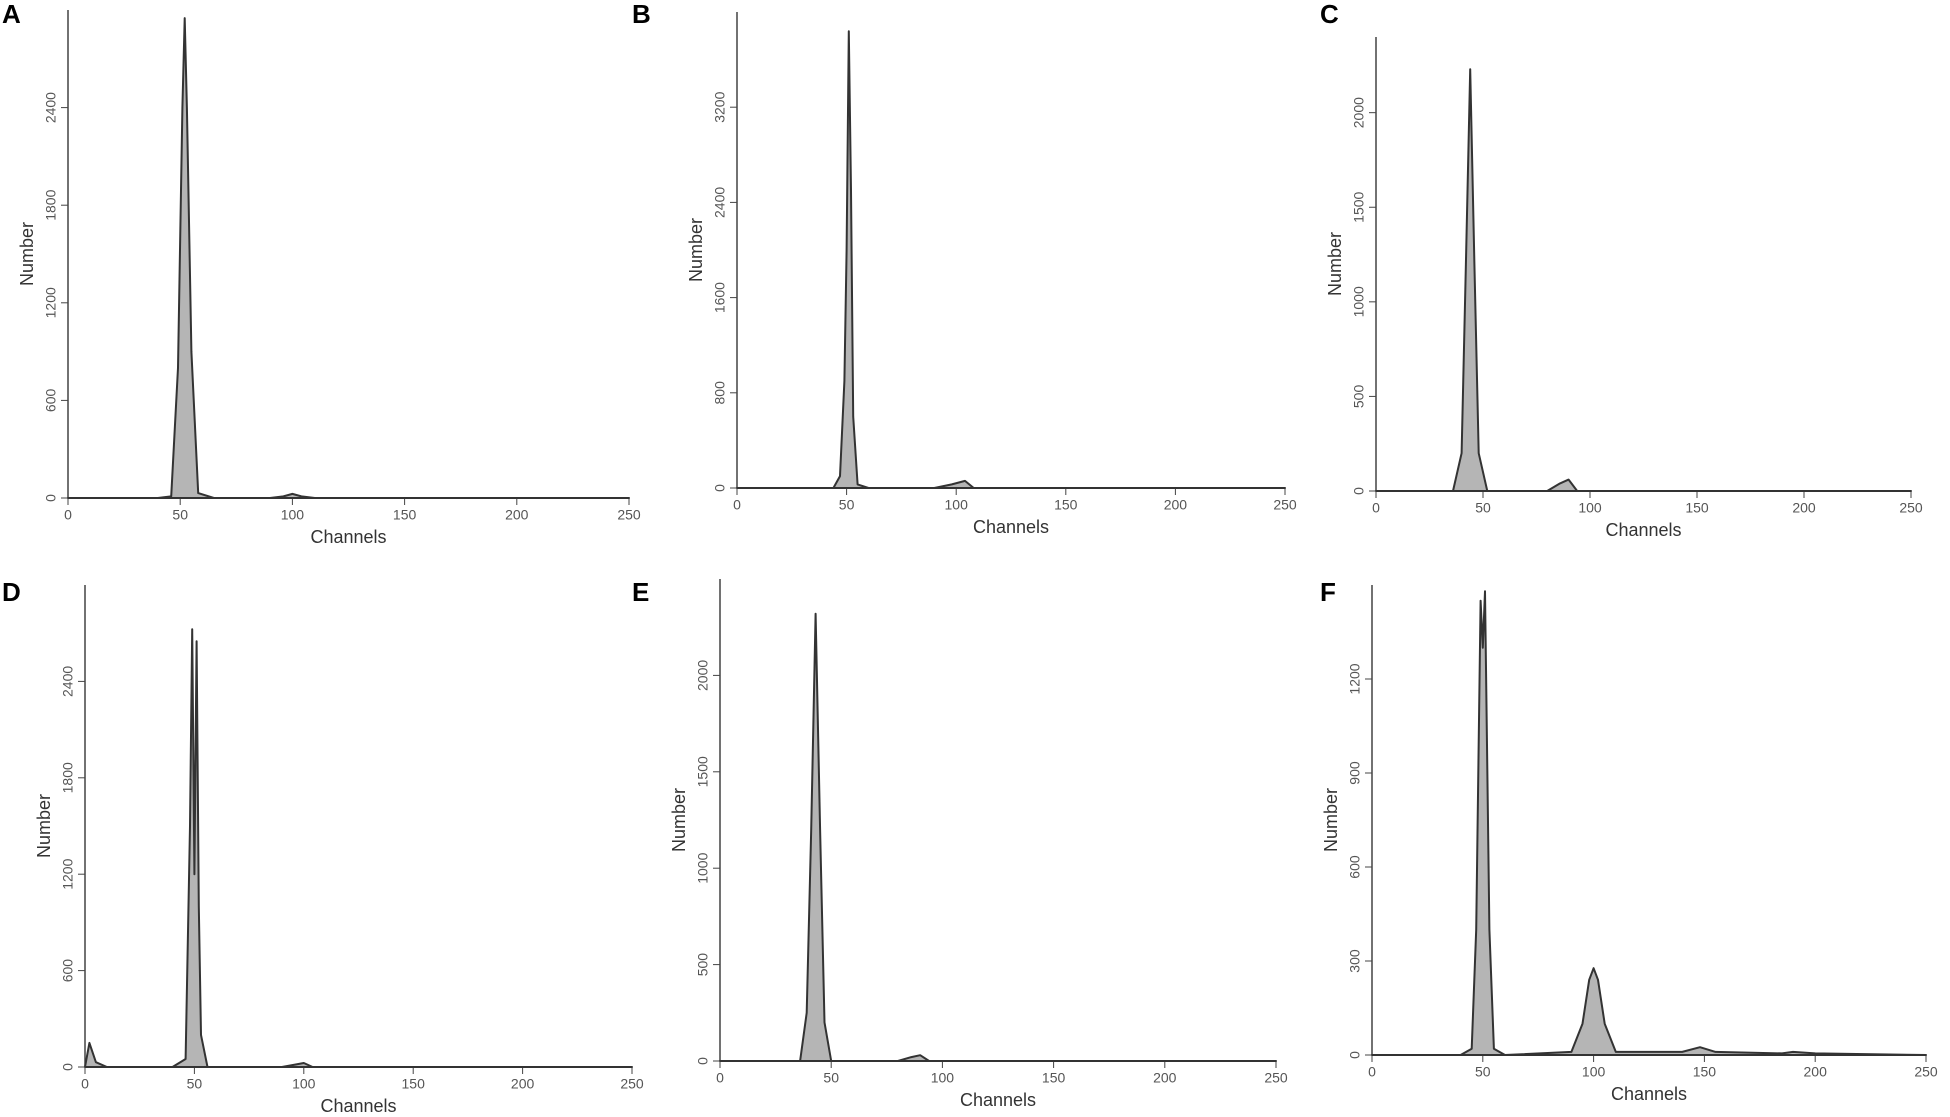 The width and height of the screenshot is (1950, 1117). Describe the element at coordinates (11, 592) in the screenshot. I see `panel-label: D` at that location.